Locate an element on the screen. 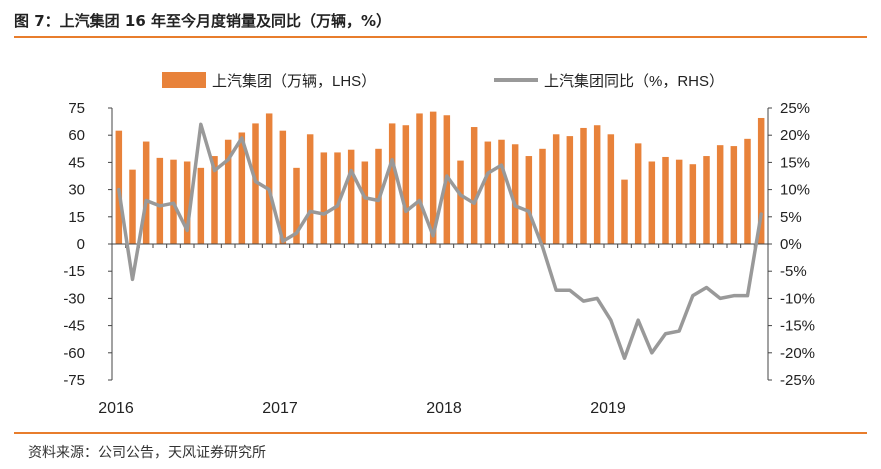 The height and width of the screenshot is (469, 881). x-tick-label: 2019 is located at coordinates (608, 408).